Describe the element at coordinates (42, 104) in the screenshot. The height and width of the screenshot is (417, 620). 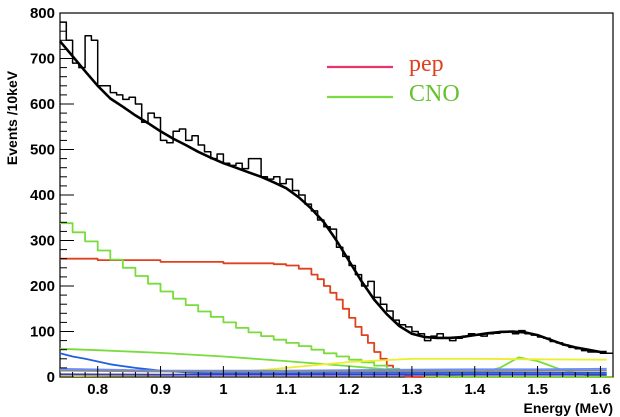
I see `y-tick-label: 600` at that location.